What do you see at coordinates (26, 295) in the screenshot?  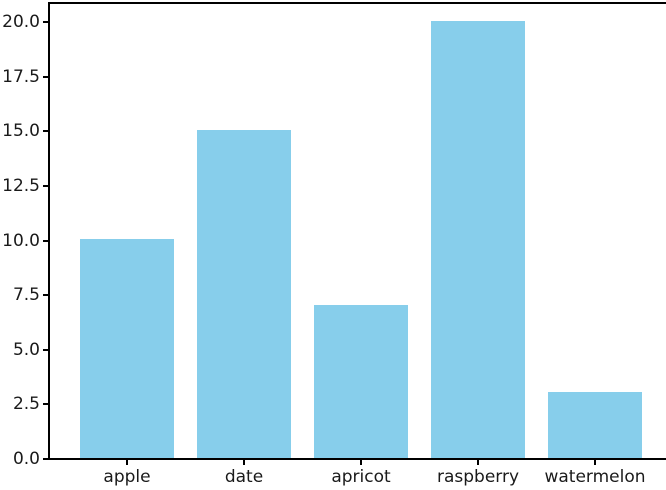 I see `y-tick-label-7.5: 7.5` at bounding box center [26, 295].